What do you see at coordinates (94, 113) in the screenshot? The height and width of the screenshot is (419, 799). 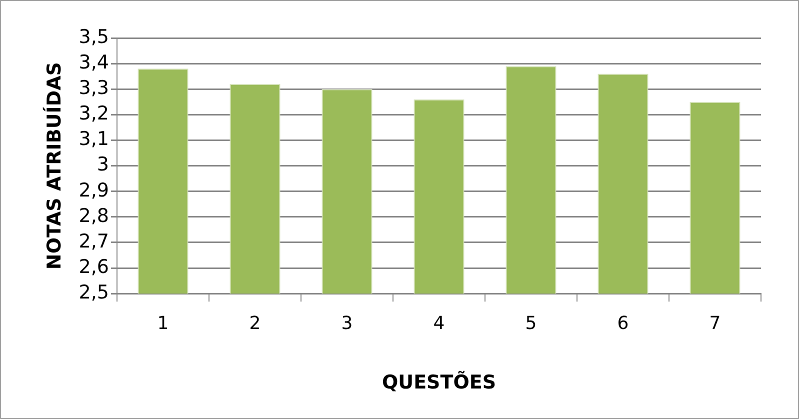 I see `y-tick-label: 3,2` at bounding box center [94, 113].